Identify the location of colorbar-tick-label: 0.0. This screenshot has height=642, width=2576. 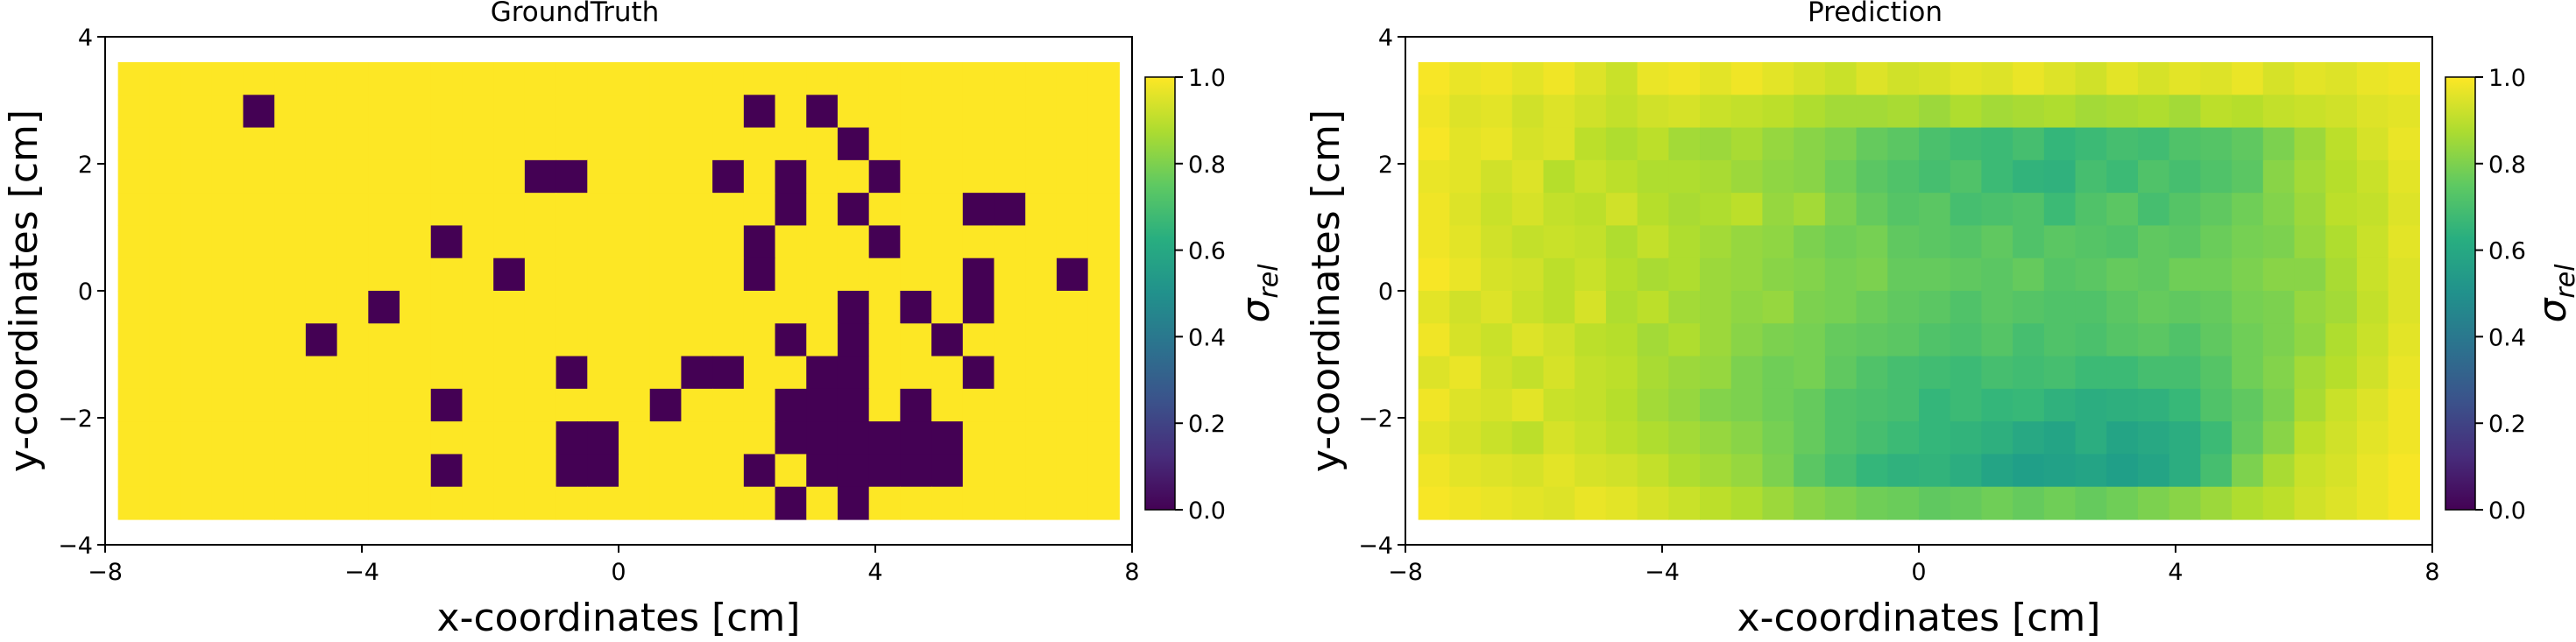
(2507, 511).